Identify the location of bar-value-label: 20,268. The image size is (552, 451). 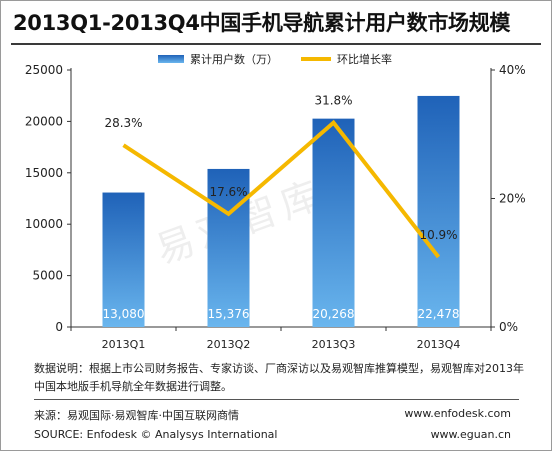
(334, 314).